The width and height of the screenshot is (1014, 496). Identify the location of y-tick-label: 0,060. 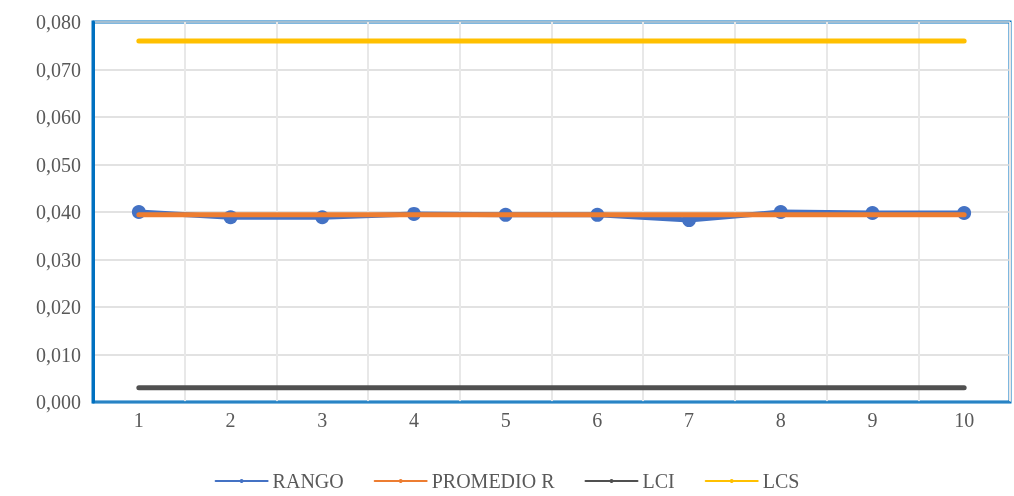
(58, 117).